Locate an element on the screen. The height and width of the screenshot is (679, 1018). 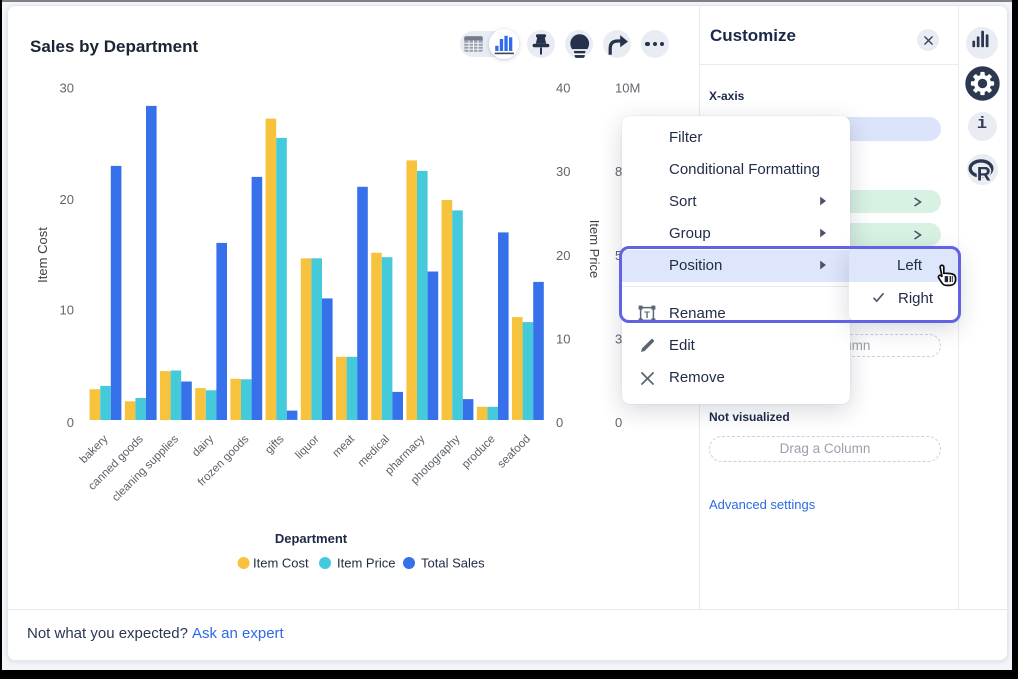
svg-text: cleaning supplies is located at coordinates (145, 468).